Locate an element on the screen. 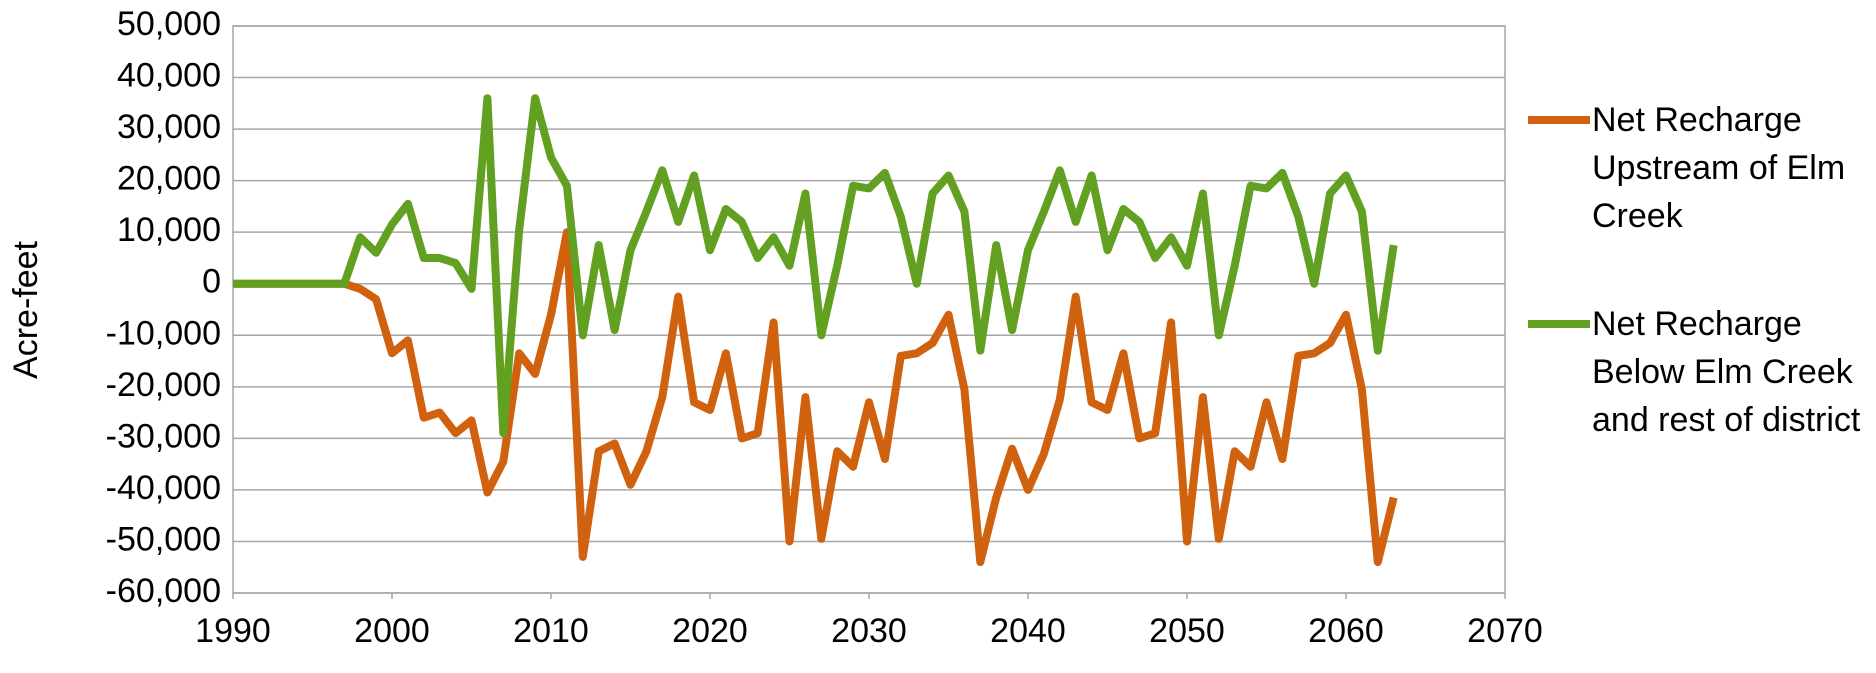 Image resolution: width=1876 pixels, height=673 pixels. y-axis-label: Acre-feet is located at coordinates (26, 309).